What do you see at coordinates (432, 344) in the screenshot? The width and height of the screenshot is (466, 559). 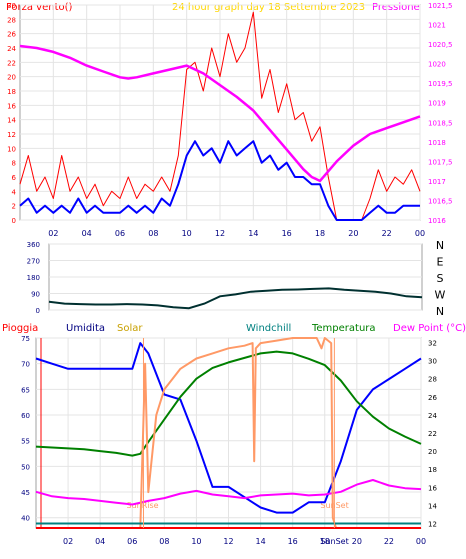 I see `temperature-tick-label: 32` at bounding box center [432, 344].